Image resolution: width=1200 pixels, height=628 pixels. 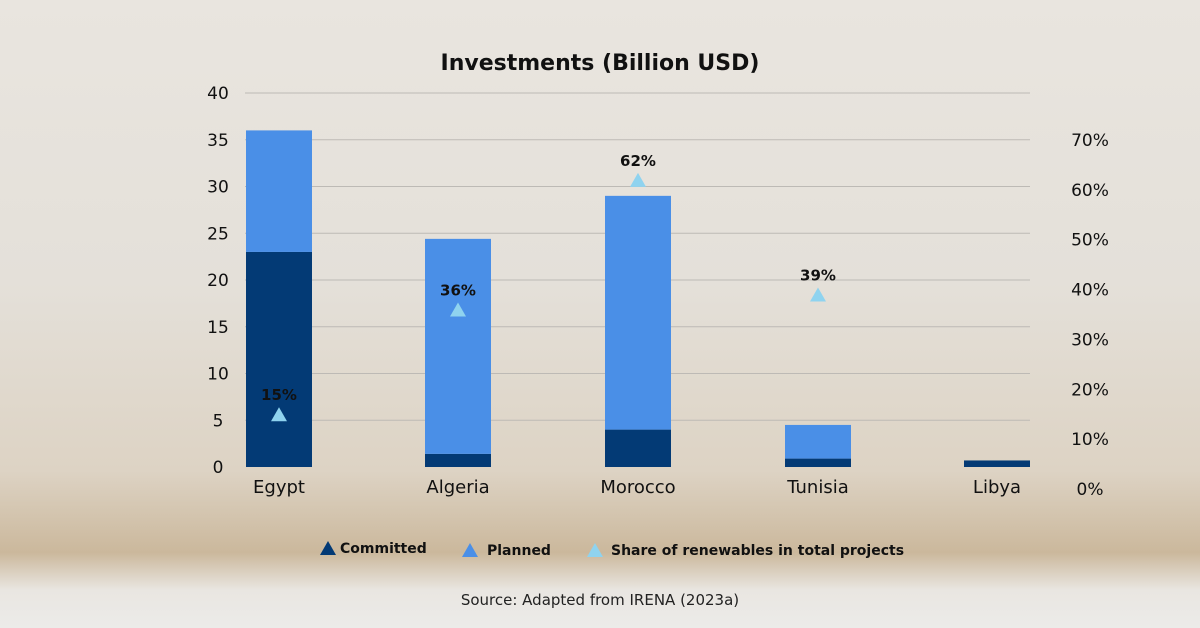 I want to click on y-tick-label: 40, so click(x=218, y=94).